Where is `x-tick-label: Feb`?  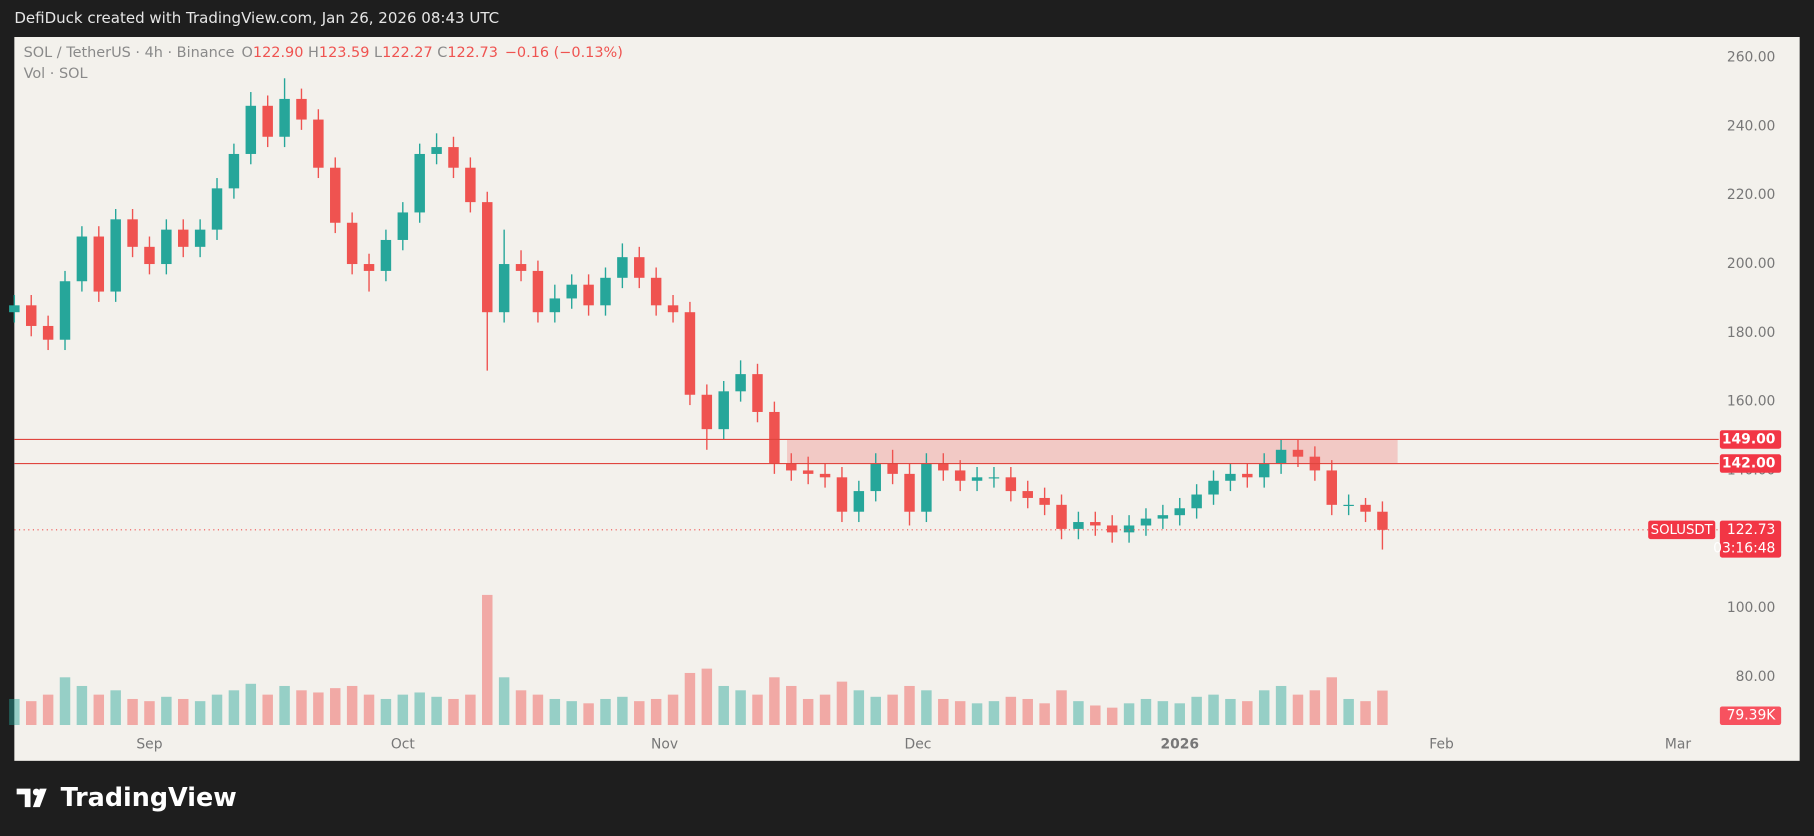 x-tick-label: Feb is located at coordinates (1441, 745).